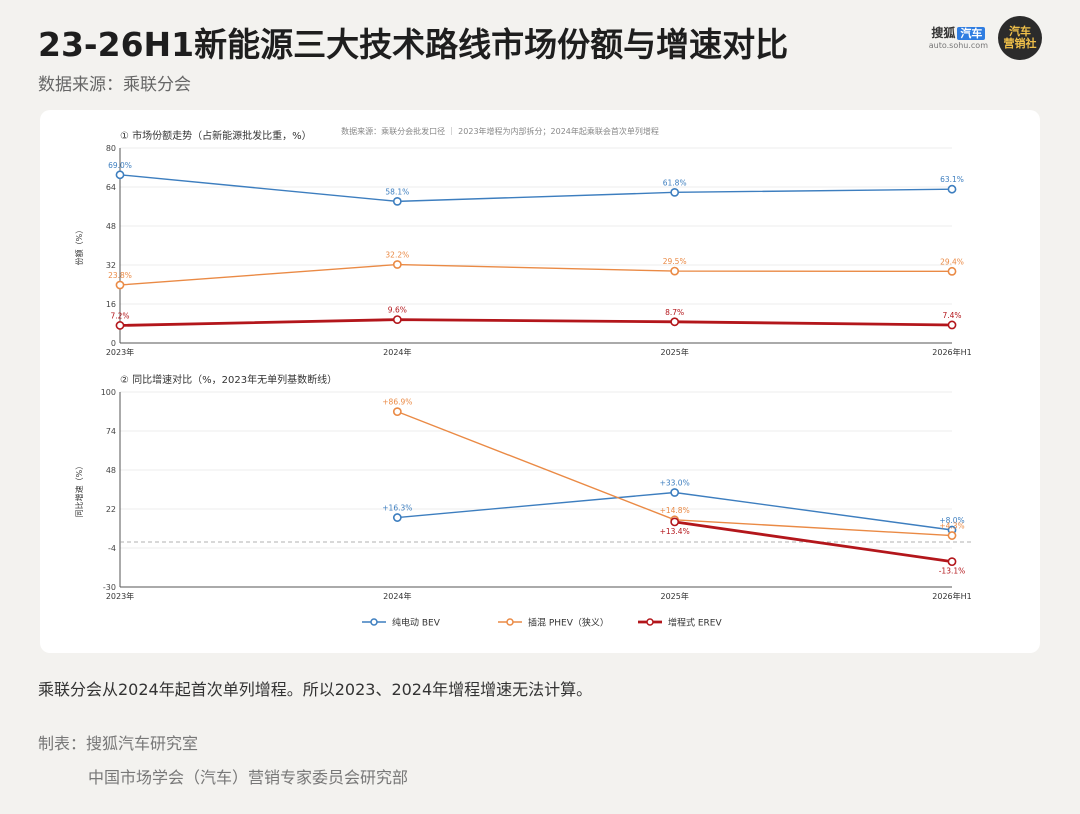  I want to click on data-label-phev: 29.4%, so click(952, 261).